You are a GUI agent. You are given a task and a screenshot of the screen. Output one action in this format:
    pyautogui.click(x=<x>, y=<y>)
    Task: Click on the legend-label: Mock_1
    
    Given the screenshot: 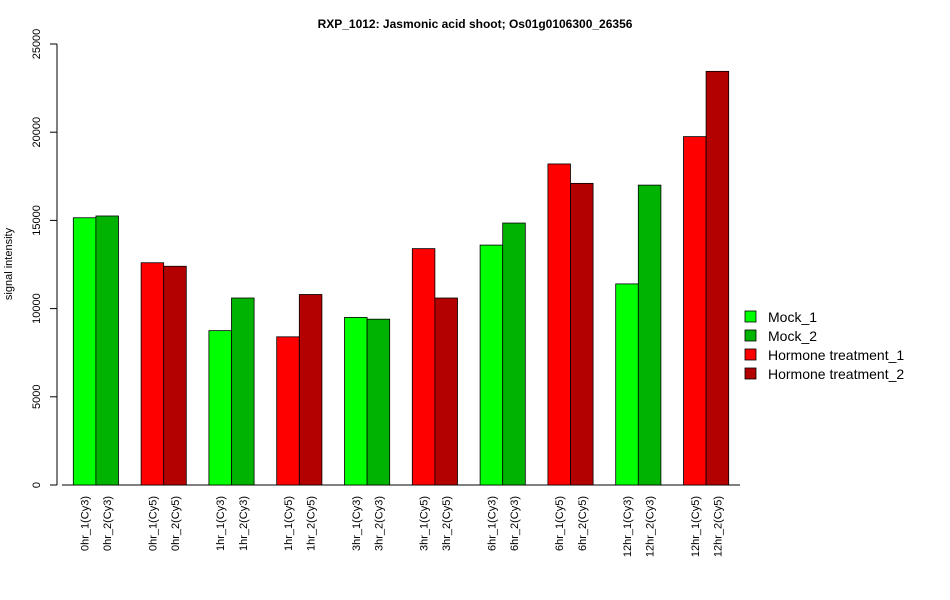 What is the action you would take?
    pyautogui.click(x=792, y=317)
    